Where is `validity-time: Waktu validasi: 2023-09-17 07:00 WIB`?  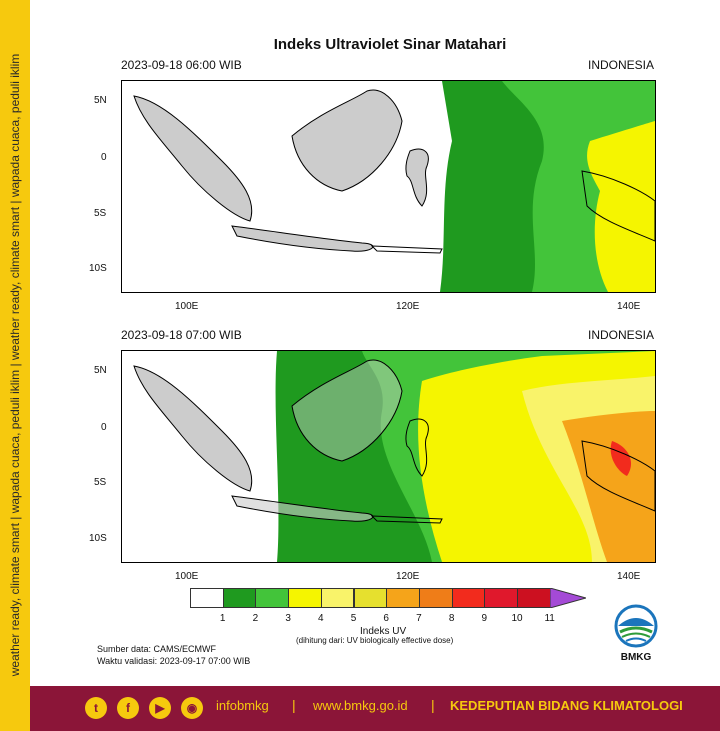
validity-time: Waktu validasi: 2023-09-17 07:00 WIB is located at coordinates (174, 661).